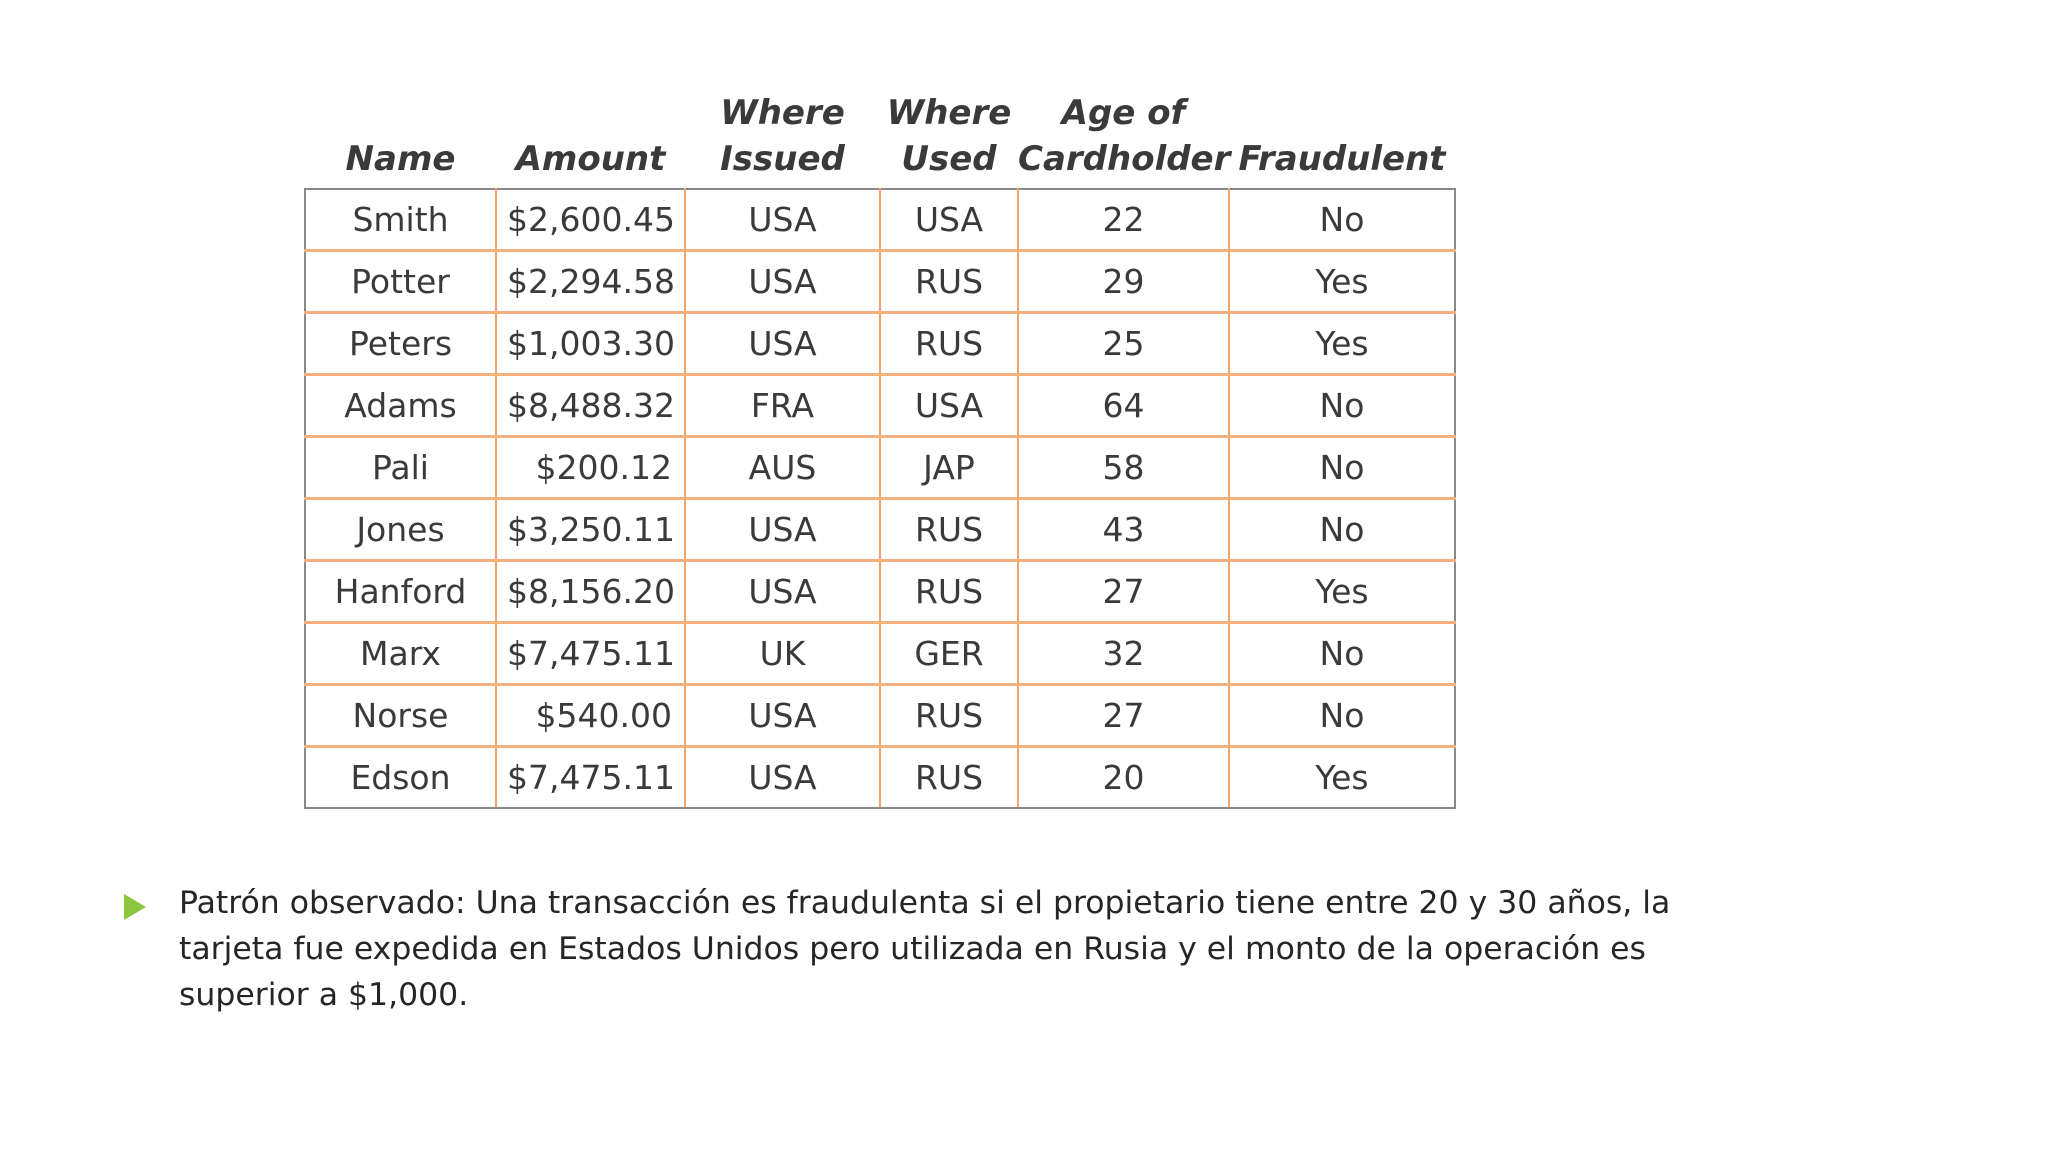 This screenshot has width=2048, height=1152. I want to click on cell-age: 64, so click(1123, 405).